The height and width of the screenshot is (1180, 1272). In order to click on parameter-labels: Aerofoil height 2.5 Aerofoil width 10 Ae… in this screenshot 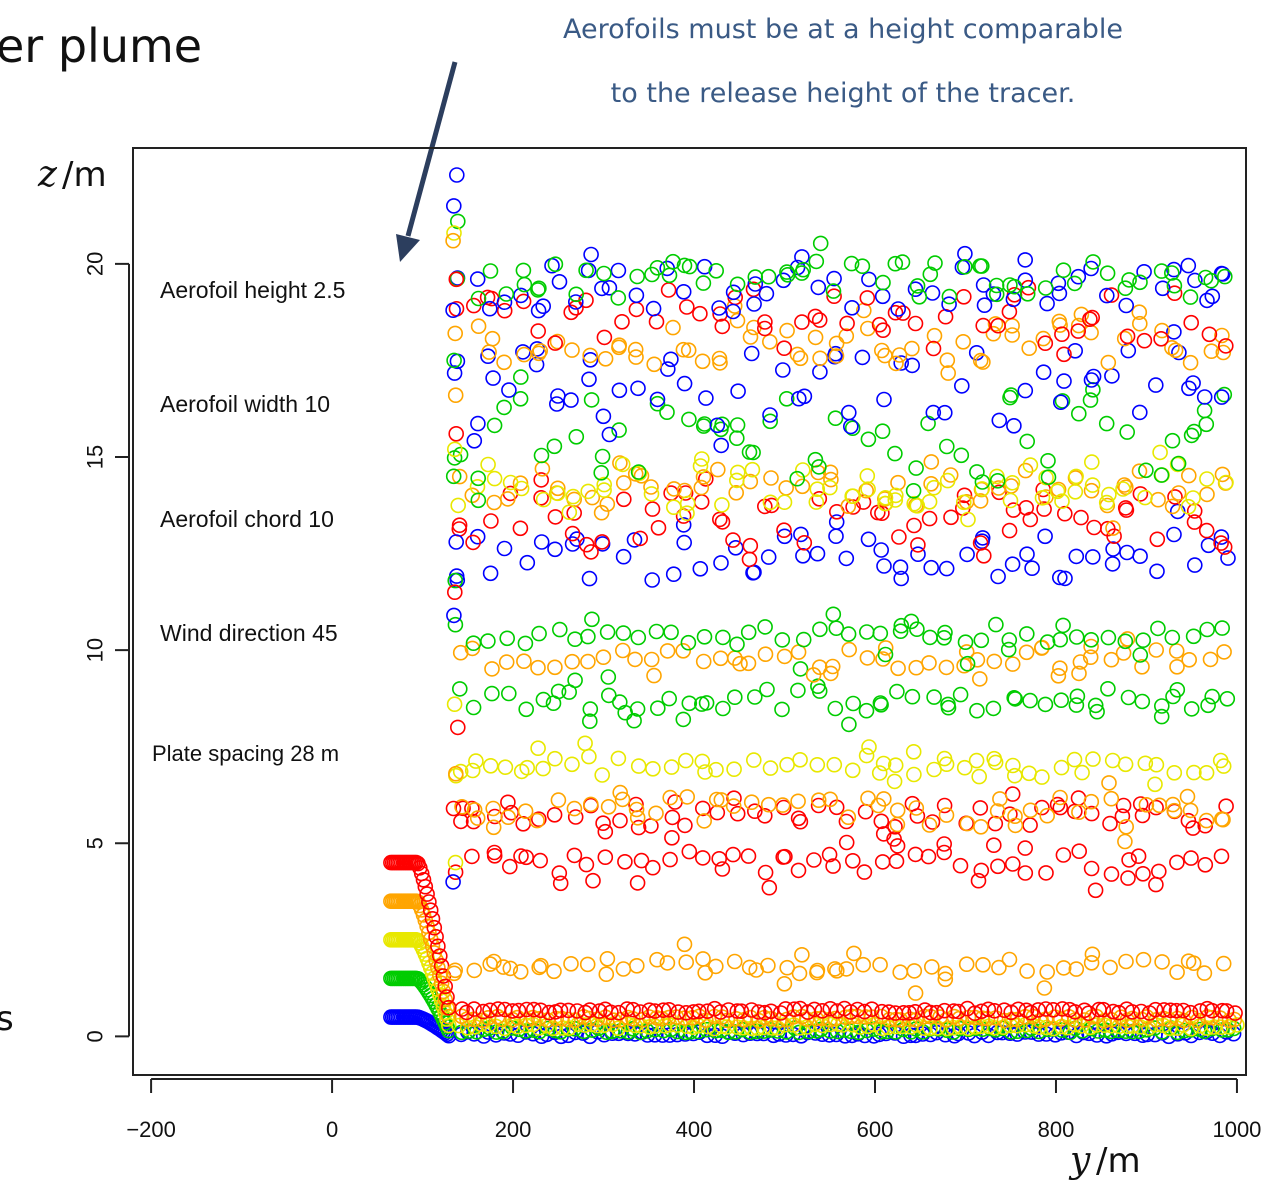, I will do `click(248, 521)`.